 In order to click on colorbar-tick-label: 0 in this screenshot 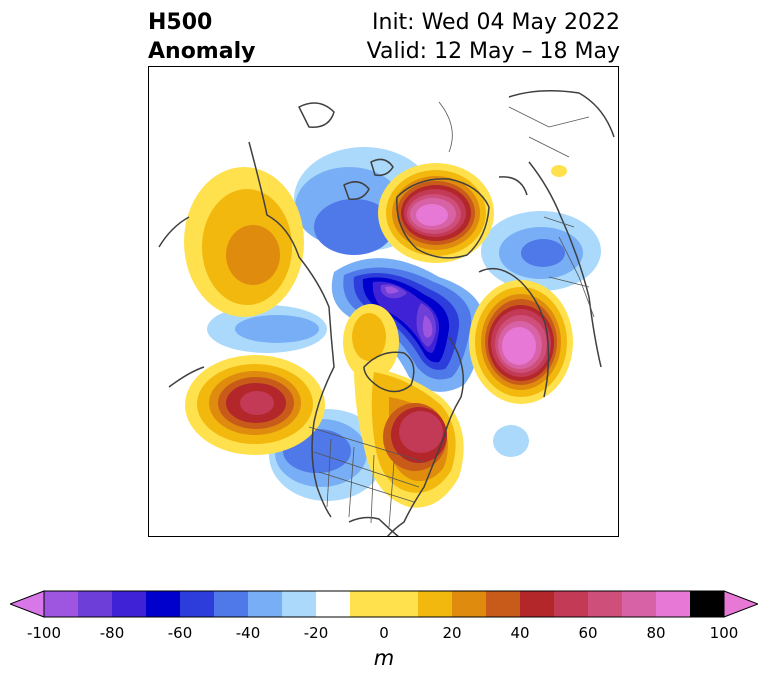, I will do `click(384, 633)`.